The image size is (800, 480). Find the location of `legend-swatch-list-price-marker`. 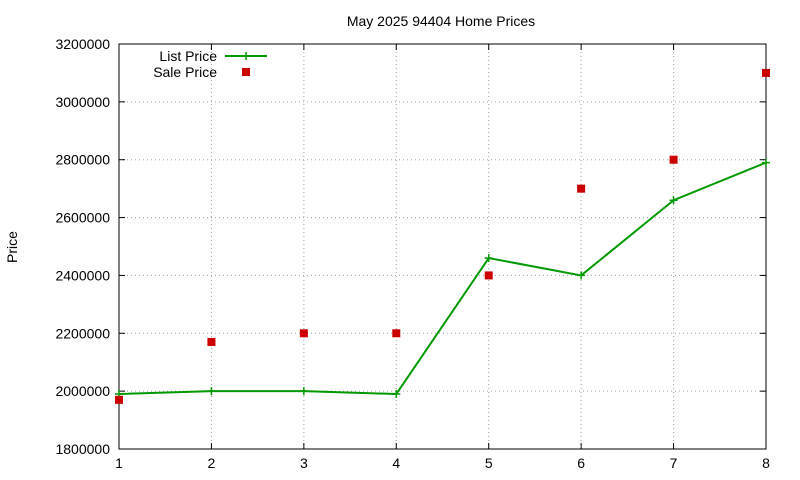

legend-swatch-list-price-marker is located at coordinates (246, 56).